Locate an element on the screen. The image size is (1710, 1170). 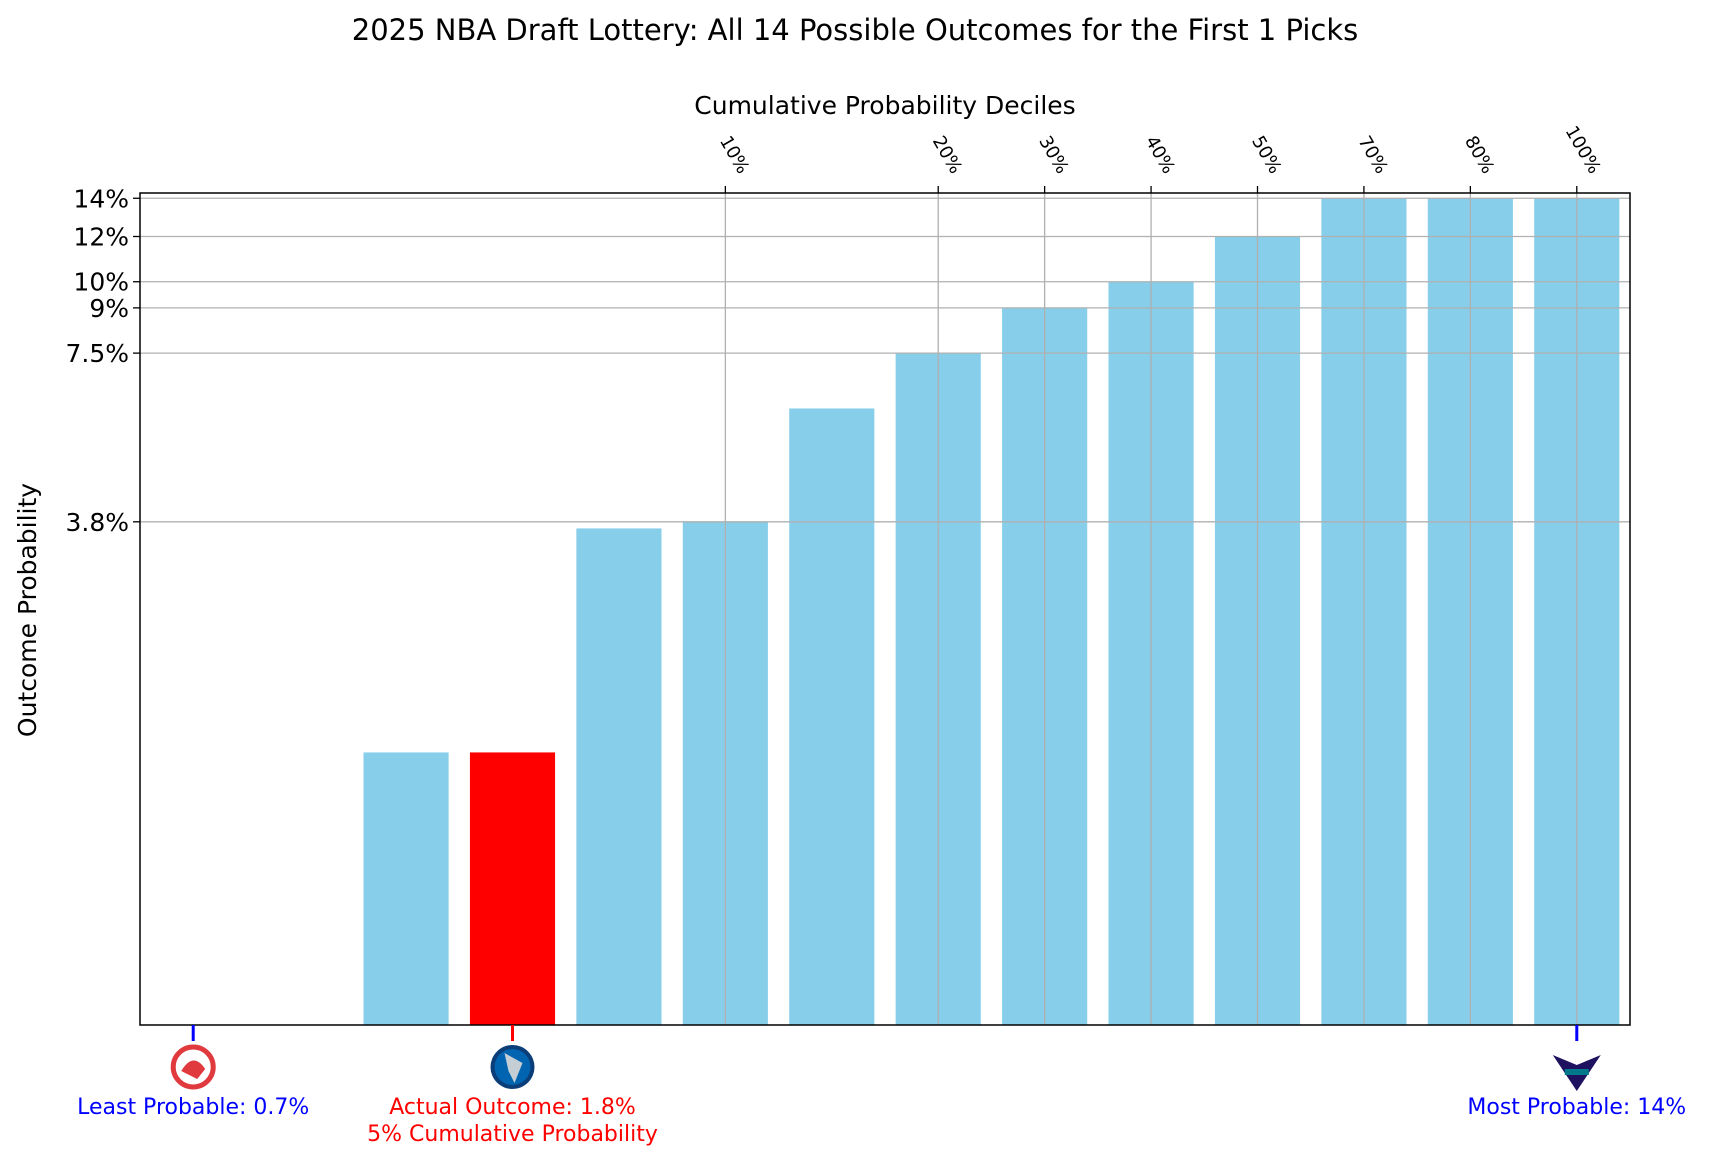
annotation-label: 5% Cumulative Probability is located at coordinates (512, 1134).